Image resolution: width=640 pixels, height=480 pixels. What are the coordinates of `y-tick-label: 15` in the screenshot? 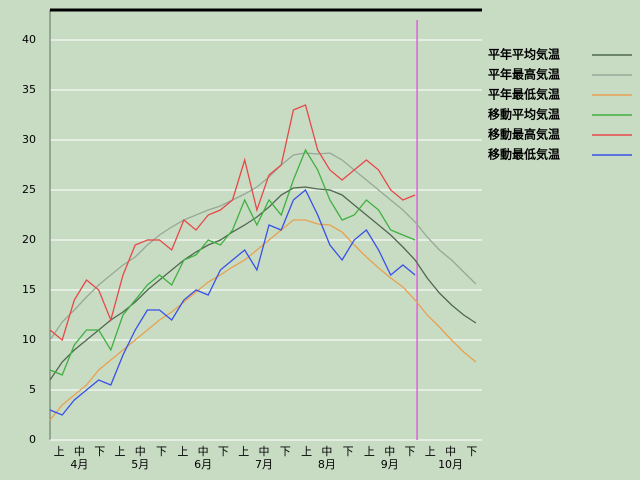 It's located at (29, 289).